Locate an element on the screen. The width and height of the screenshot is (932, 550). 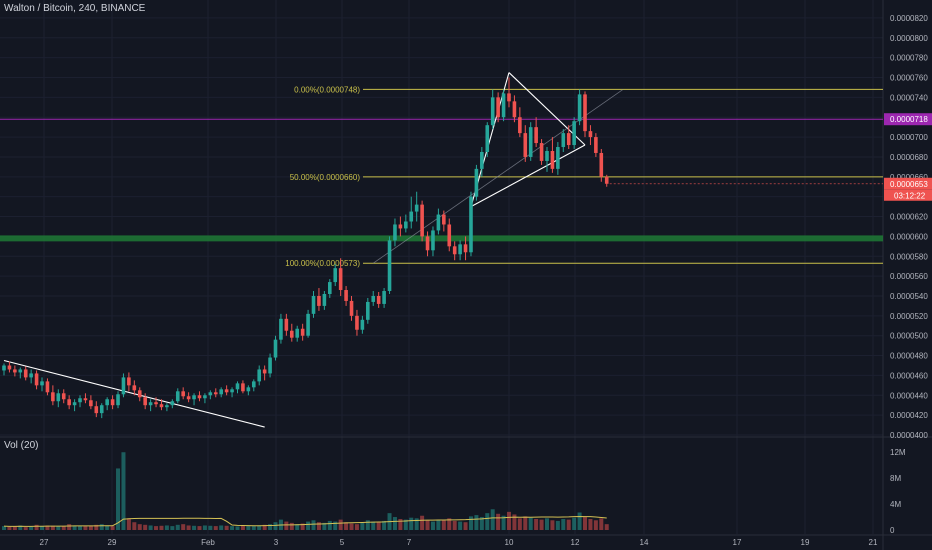
countdown-box is located at coordinates (908, 195).